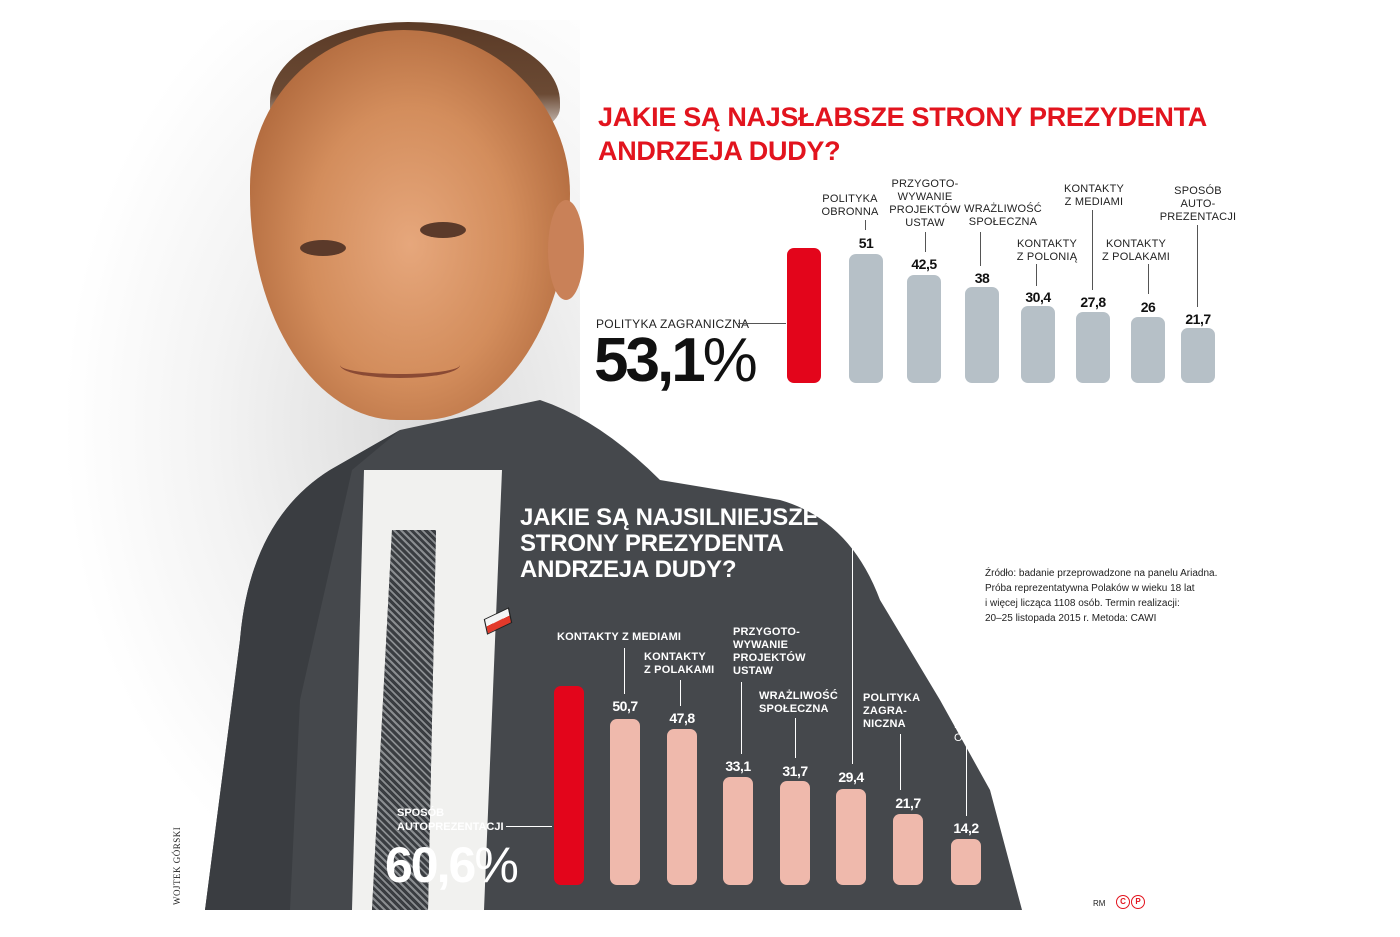 This screenshot has width=1400, height=937. Describe the element at coordinates (924, 264) in the screenshot. I see `value-label: 42,5` at that location.